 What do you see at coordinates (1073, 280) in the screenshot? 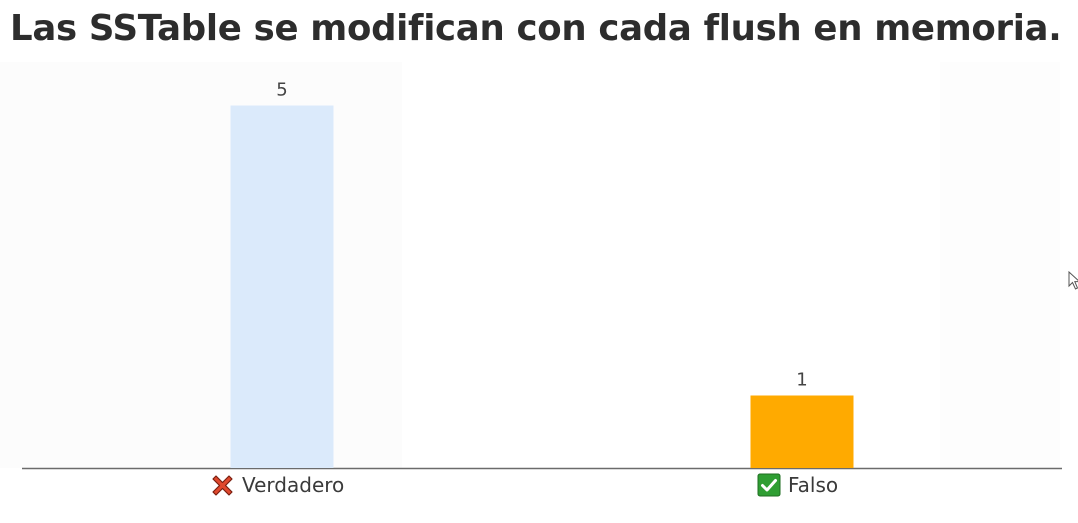
I see `mouse-cursor-icon` at bounding box center [1073, 280].